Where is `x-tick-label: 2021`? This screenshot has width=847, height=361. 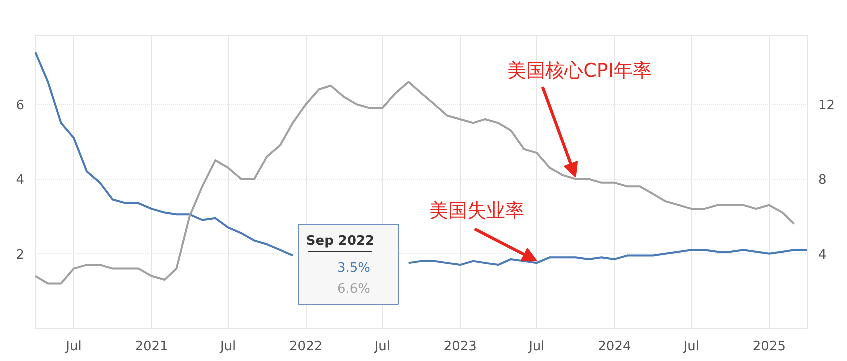
x-tick-label: 2021 is located at coordinates (151, 347).